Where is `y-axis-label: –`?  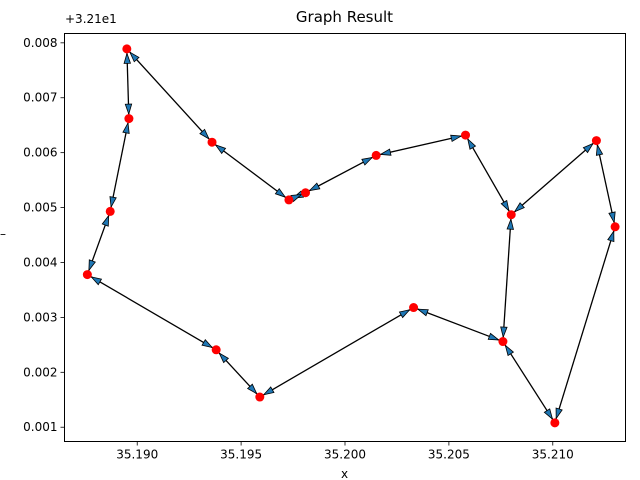
y-axis-label: – is located at coordinates (3, 234).